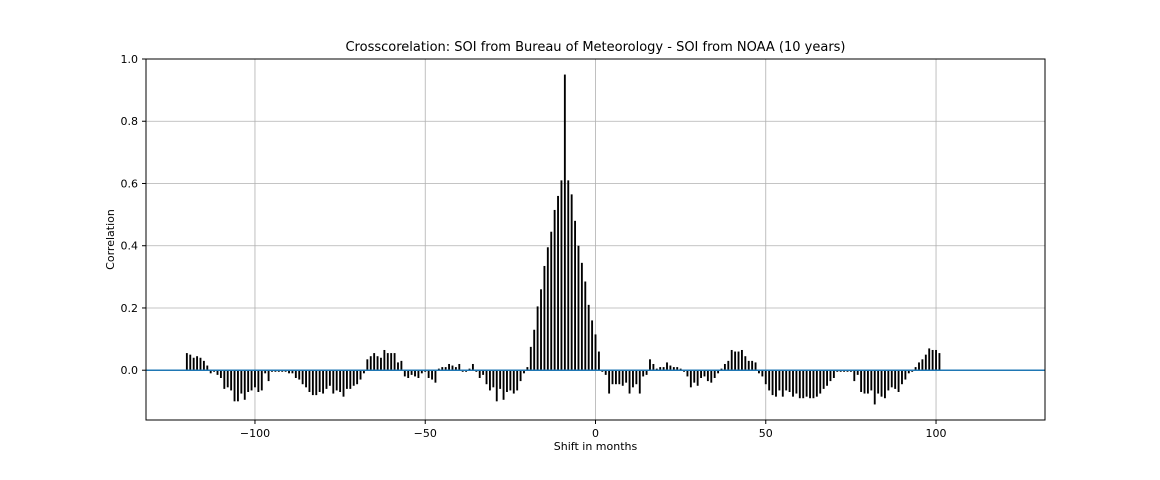 The width and height of the screenshot is (1160, 480). I want to click on y-tick-label: 1.0, so click(130, 59).